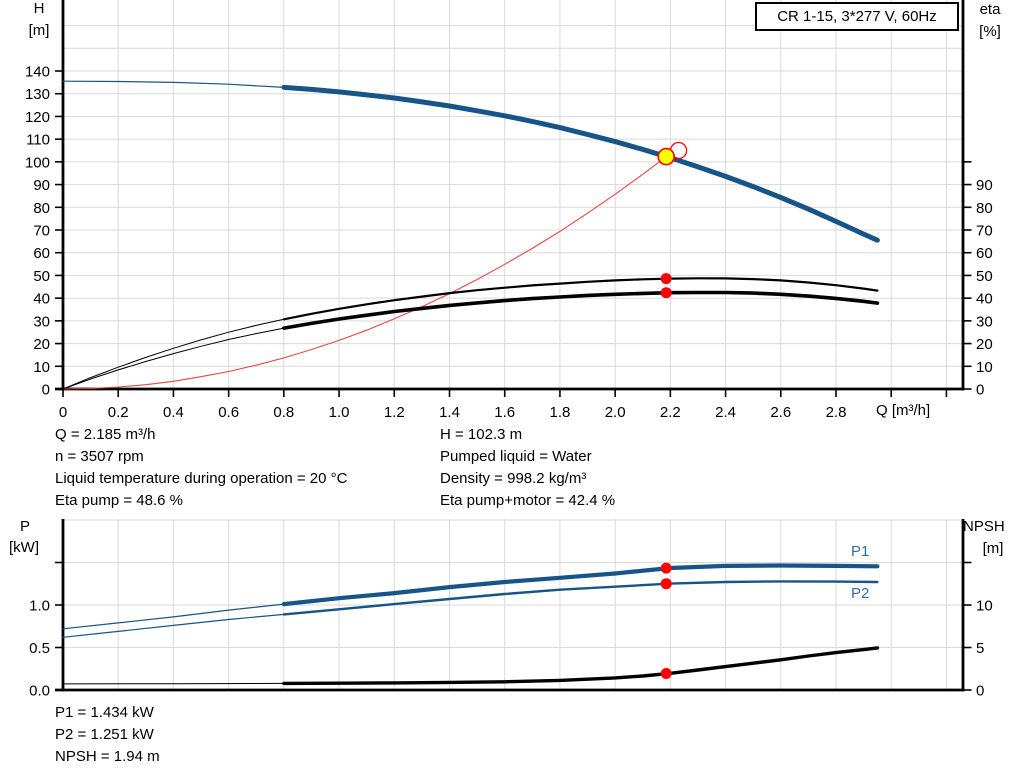 The height and width of the screenshot is (781, 1024). I want to click on left-tick-label: 130, so click(37, 94).